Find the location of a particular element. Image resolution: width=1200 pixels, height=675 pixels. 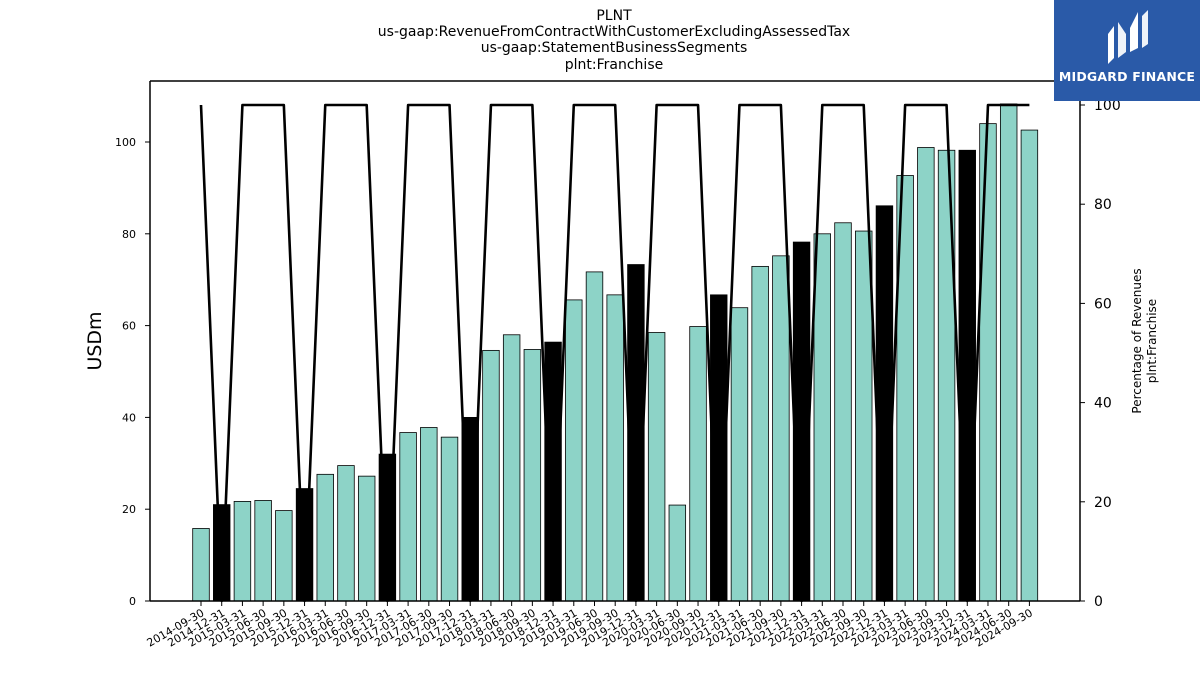

right-tick-label: 80 is located at coordinates (1103, 205).